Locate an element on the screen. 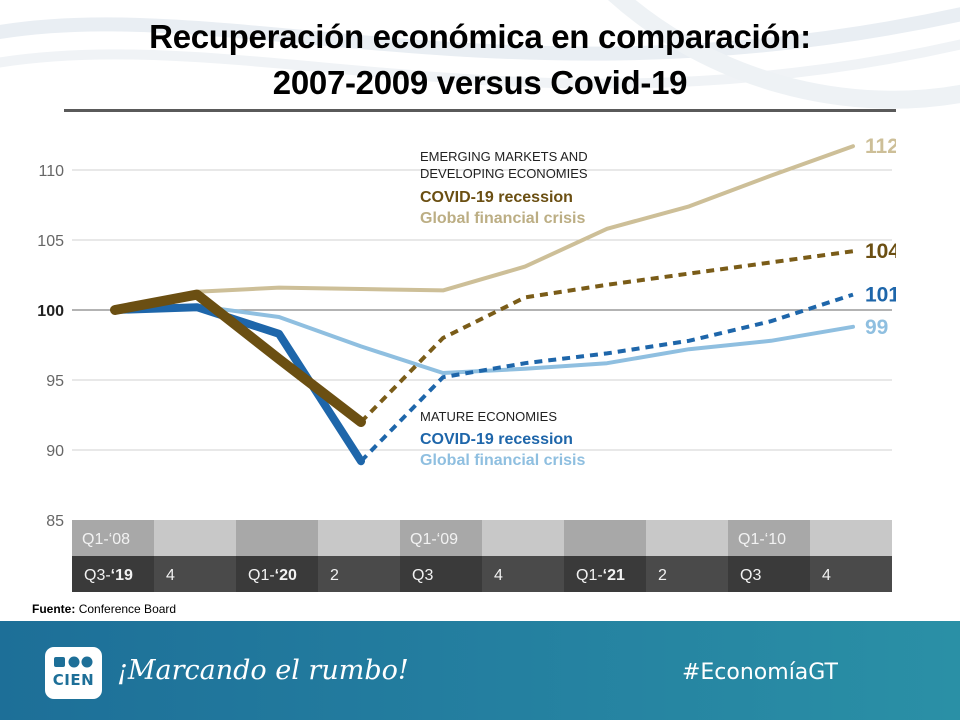 The height and width of the screenshot is (720, 960). series-end-label: 112 is located at coordinates (880, 146).